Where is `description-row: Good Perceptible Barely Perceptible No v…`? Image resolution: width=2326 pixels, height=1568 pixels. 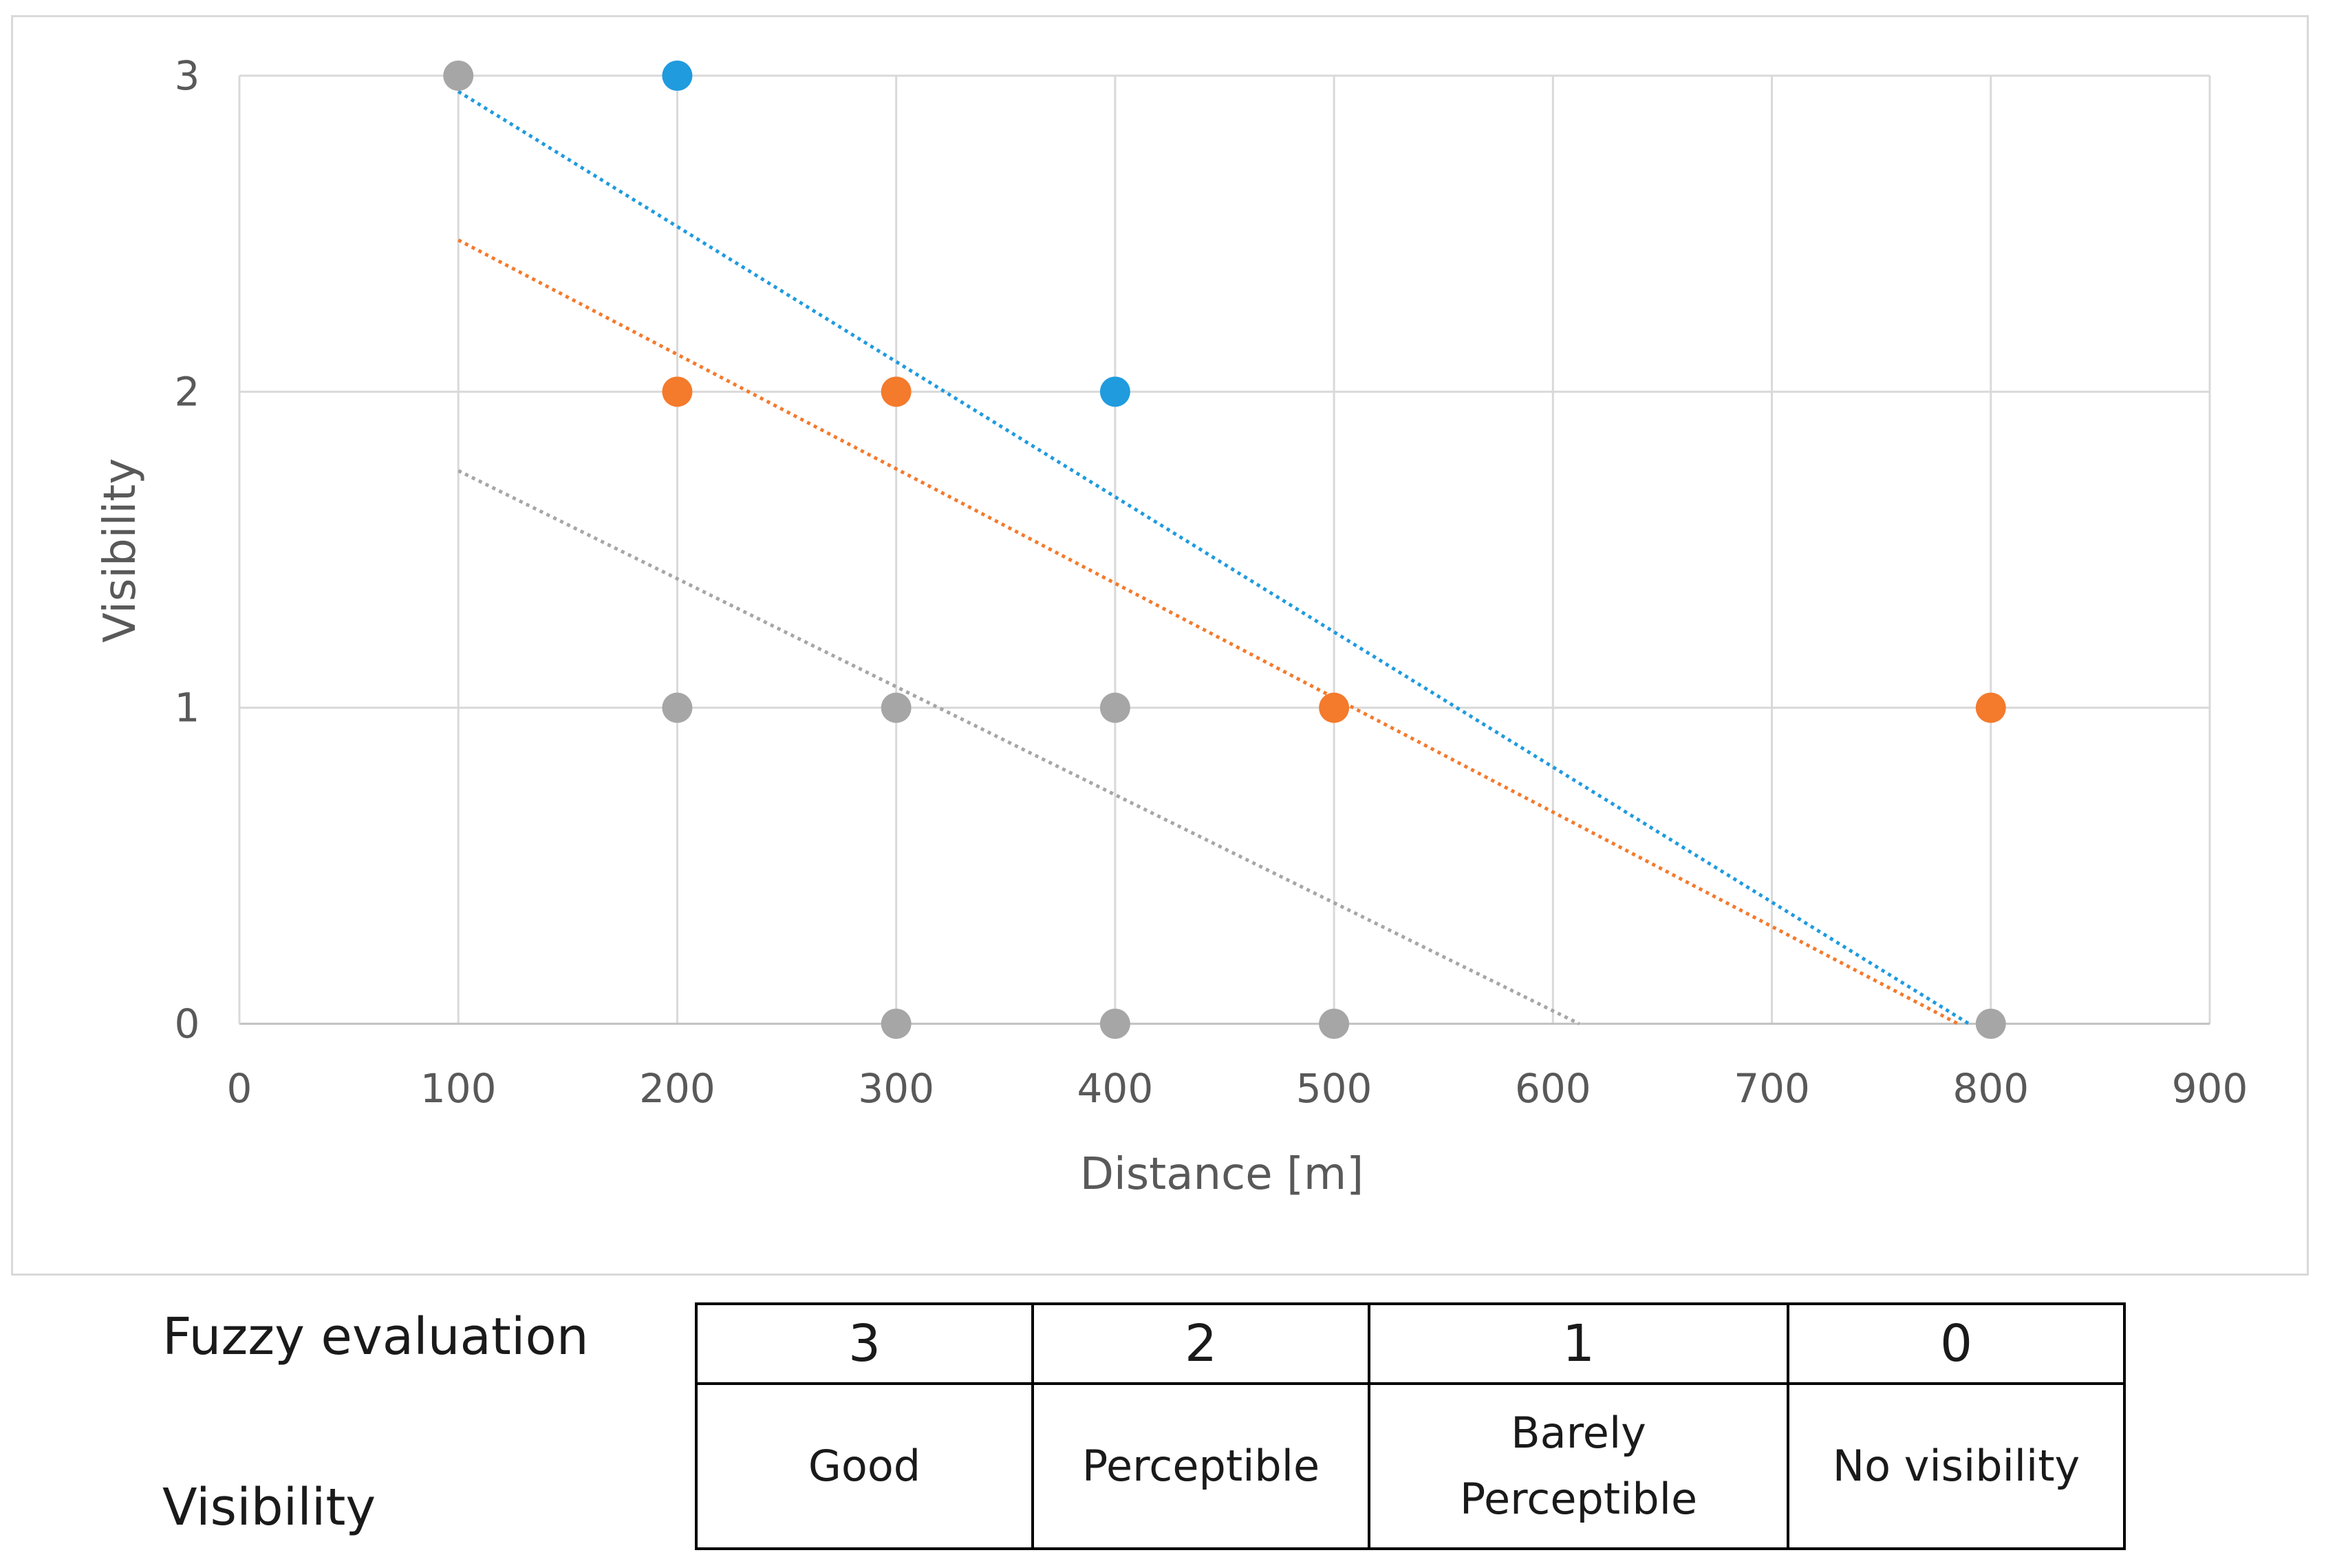 description-row: Good Perceptible Barely Perceptible No v… is located at coordinates (1411, 1466).